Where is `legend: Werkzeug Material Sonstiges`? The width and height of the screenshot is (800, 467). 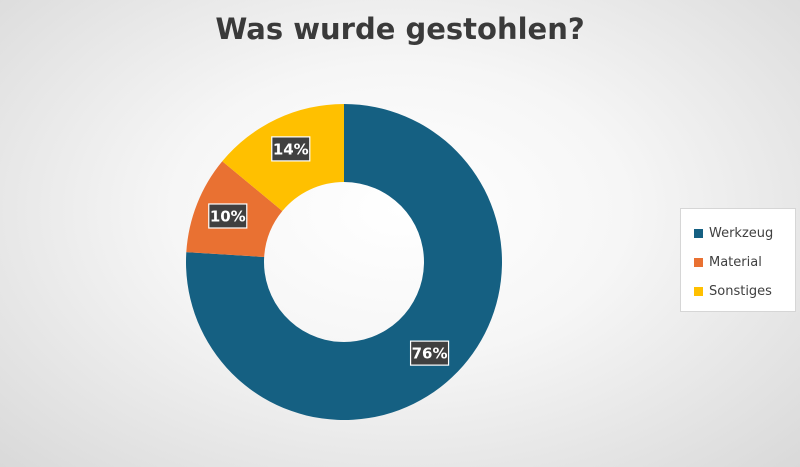 legend: Werkzeug Material Sonstiges is located at coordinates (738, 260).